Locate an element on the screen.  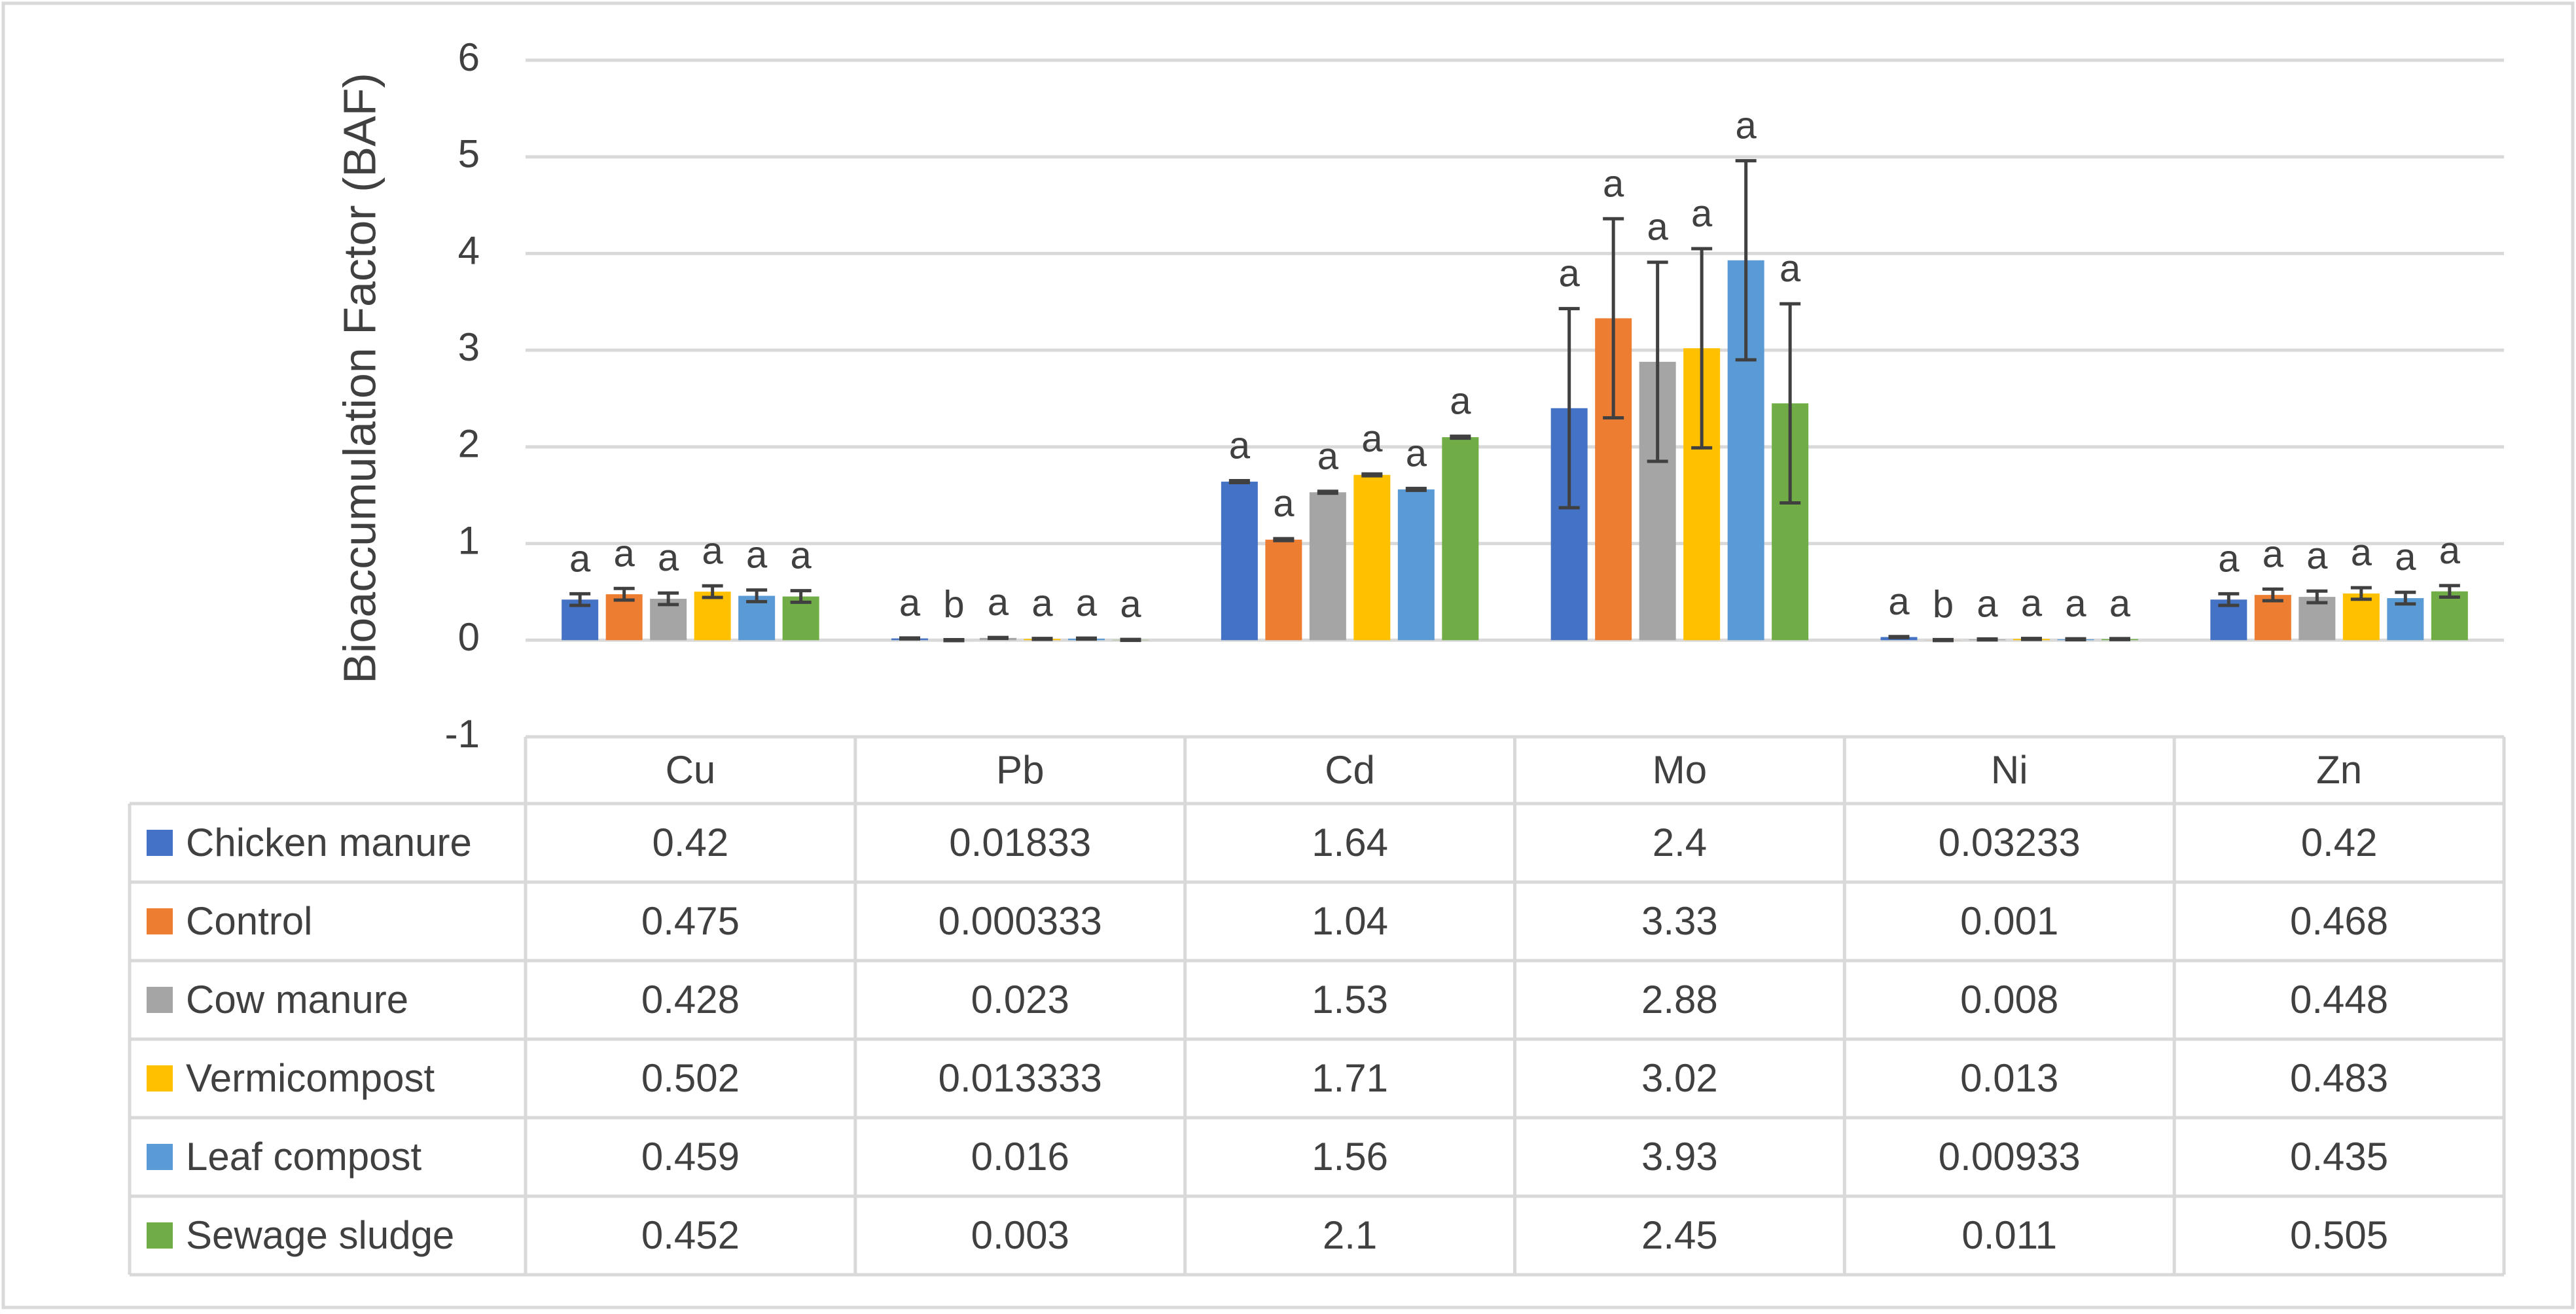
table-cell-value: 1.56 is located at coordinates (1350, 1157).